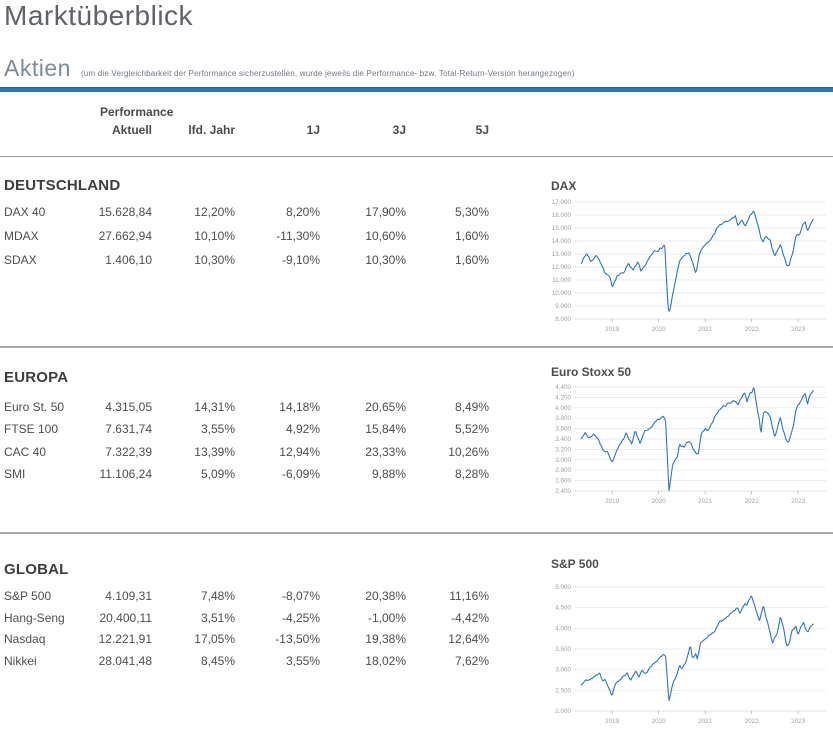 This screenshot has width=833, height=739. I want to click on row-value: 5,30%, so click(471, 212).